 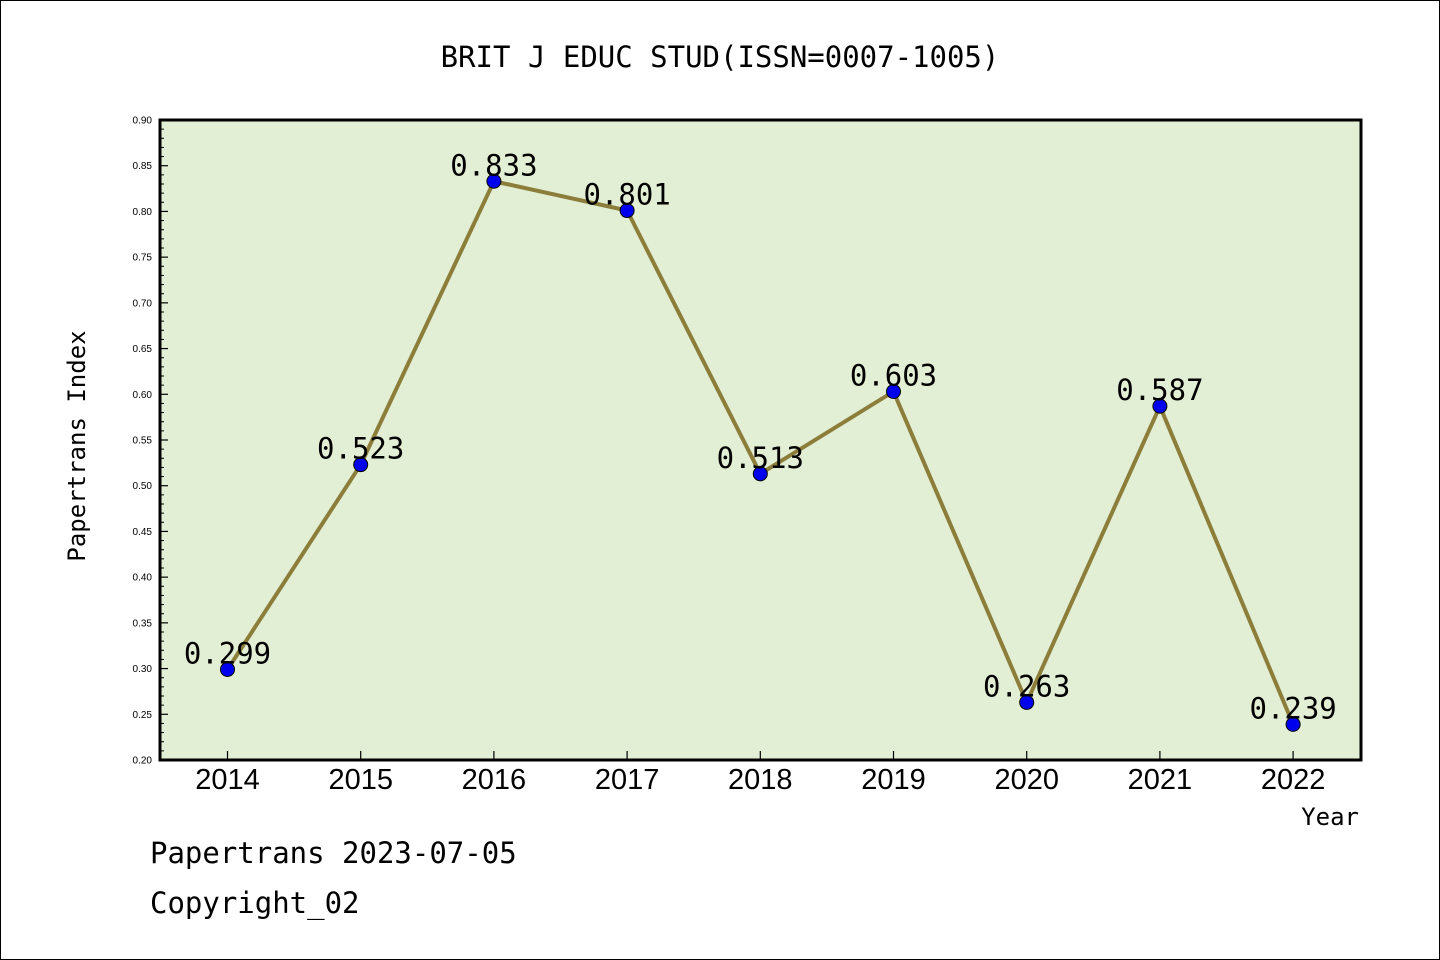 What do you see at coordinates (1026, 686) in the screenshot?
I see `data-label: 0.263` at bounding box center [1026, 686].